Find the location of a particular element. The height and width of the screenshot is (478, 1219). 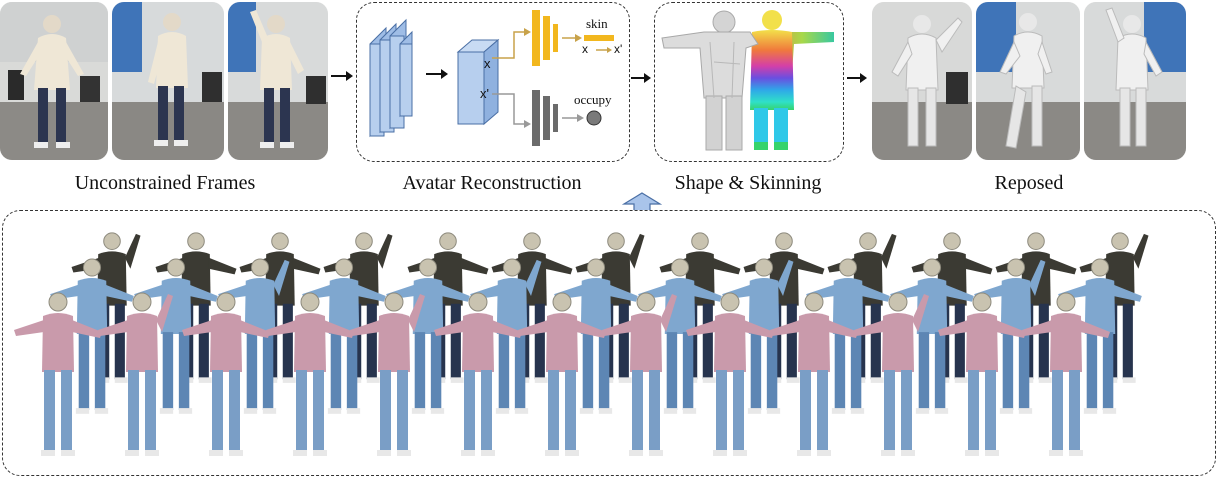

shape-skinning-render is located at coordinates (747, 80).